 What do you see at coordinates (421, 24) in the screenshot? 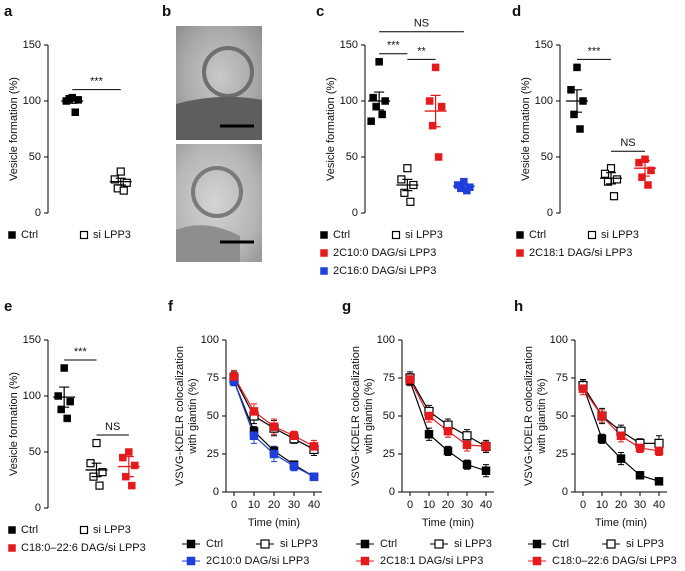
I see `significance-label: NS` at bounding box center [421, 24].